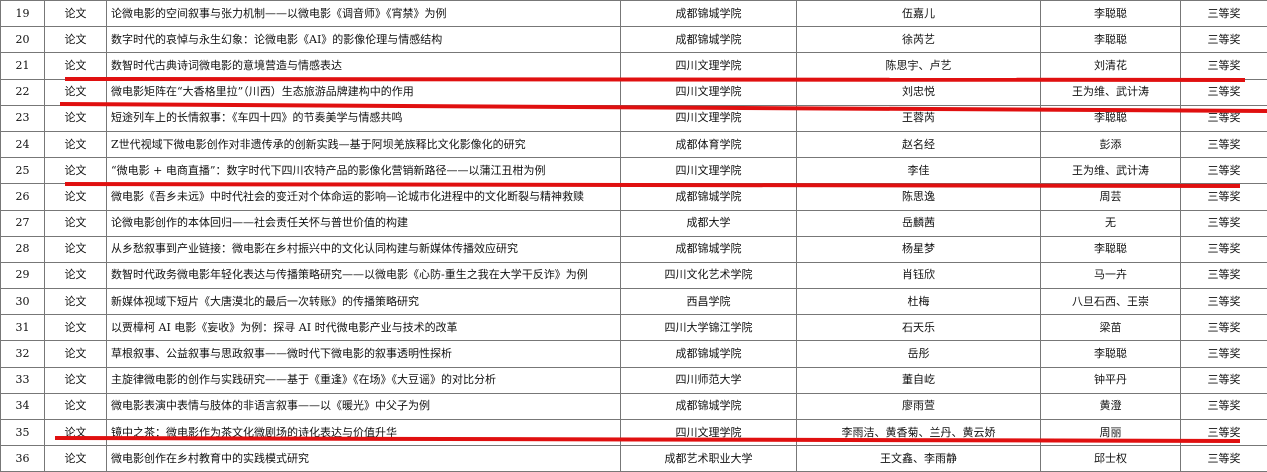 This screenshot has width=1267, height=472. I want to click on authors: 伍嘉儿, so click(918, 14).